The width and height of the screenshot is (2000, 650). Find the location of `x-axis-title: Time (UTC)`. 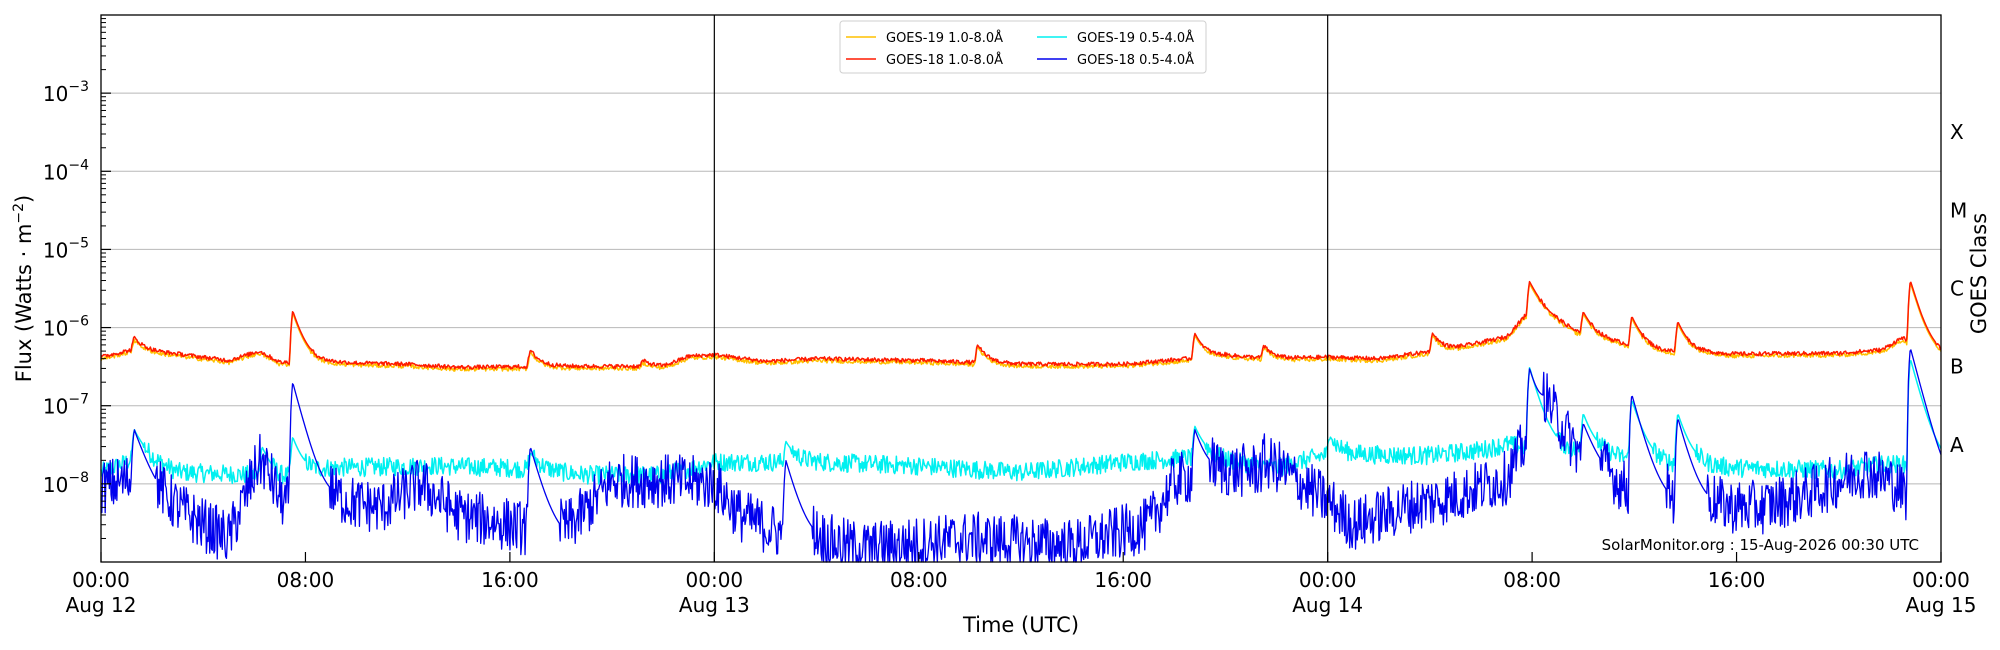

x-axis-title: Time (UTC) is located at coordinates (1020, 625).